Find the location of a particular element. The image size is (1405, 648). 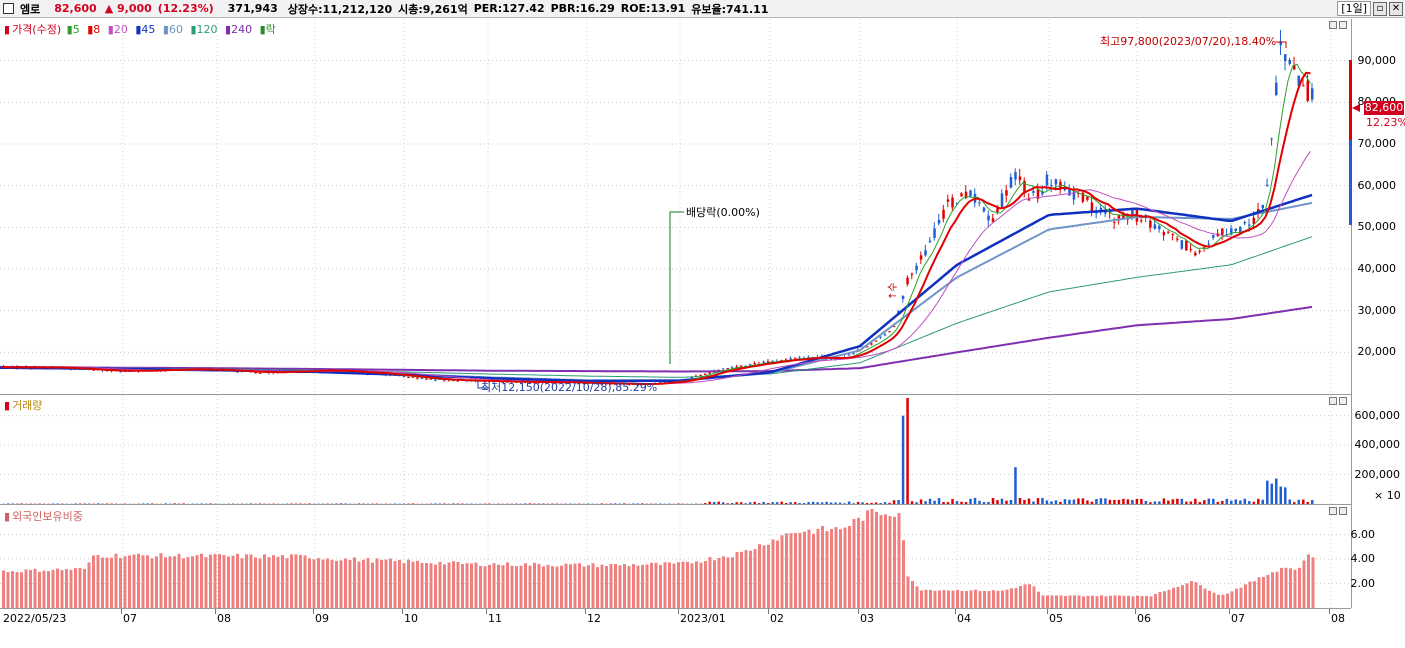

volume-panel-border is located at coordinates (675, 394).